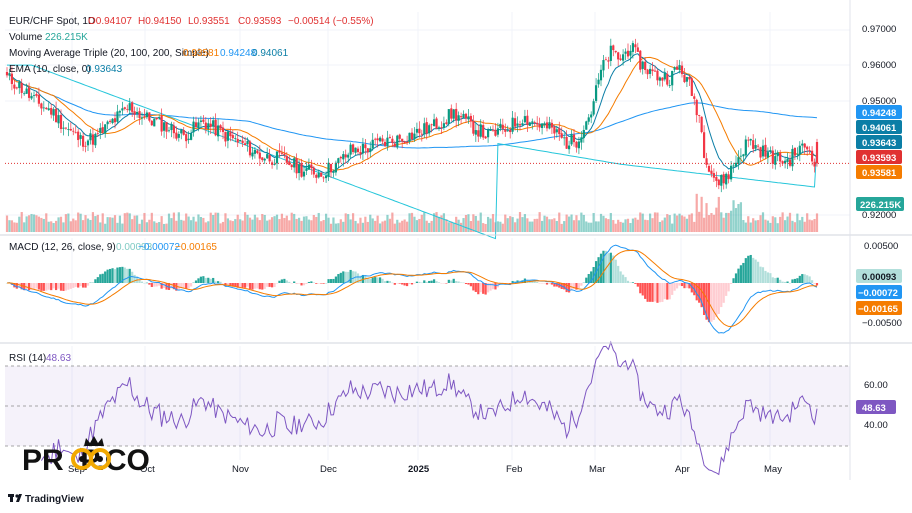  I want to click on volume-legend-value: 226.215K, so click(66, 37).